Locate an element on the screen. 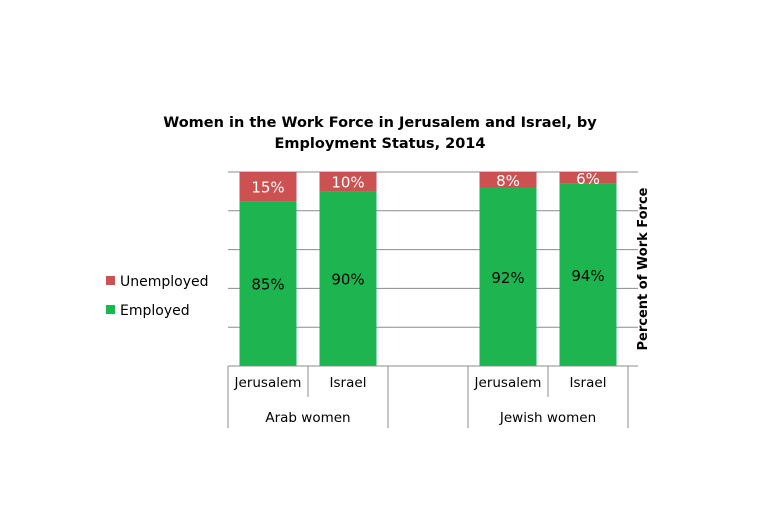 The width and height of the screenshot is (758, 530). data-label: 10% is located at coordinates (347, 183).